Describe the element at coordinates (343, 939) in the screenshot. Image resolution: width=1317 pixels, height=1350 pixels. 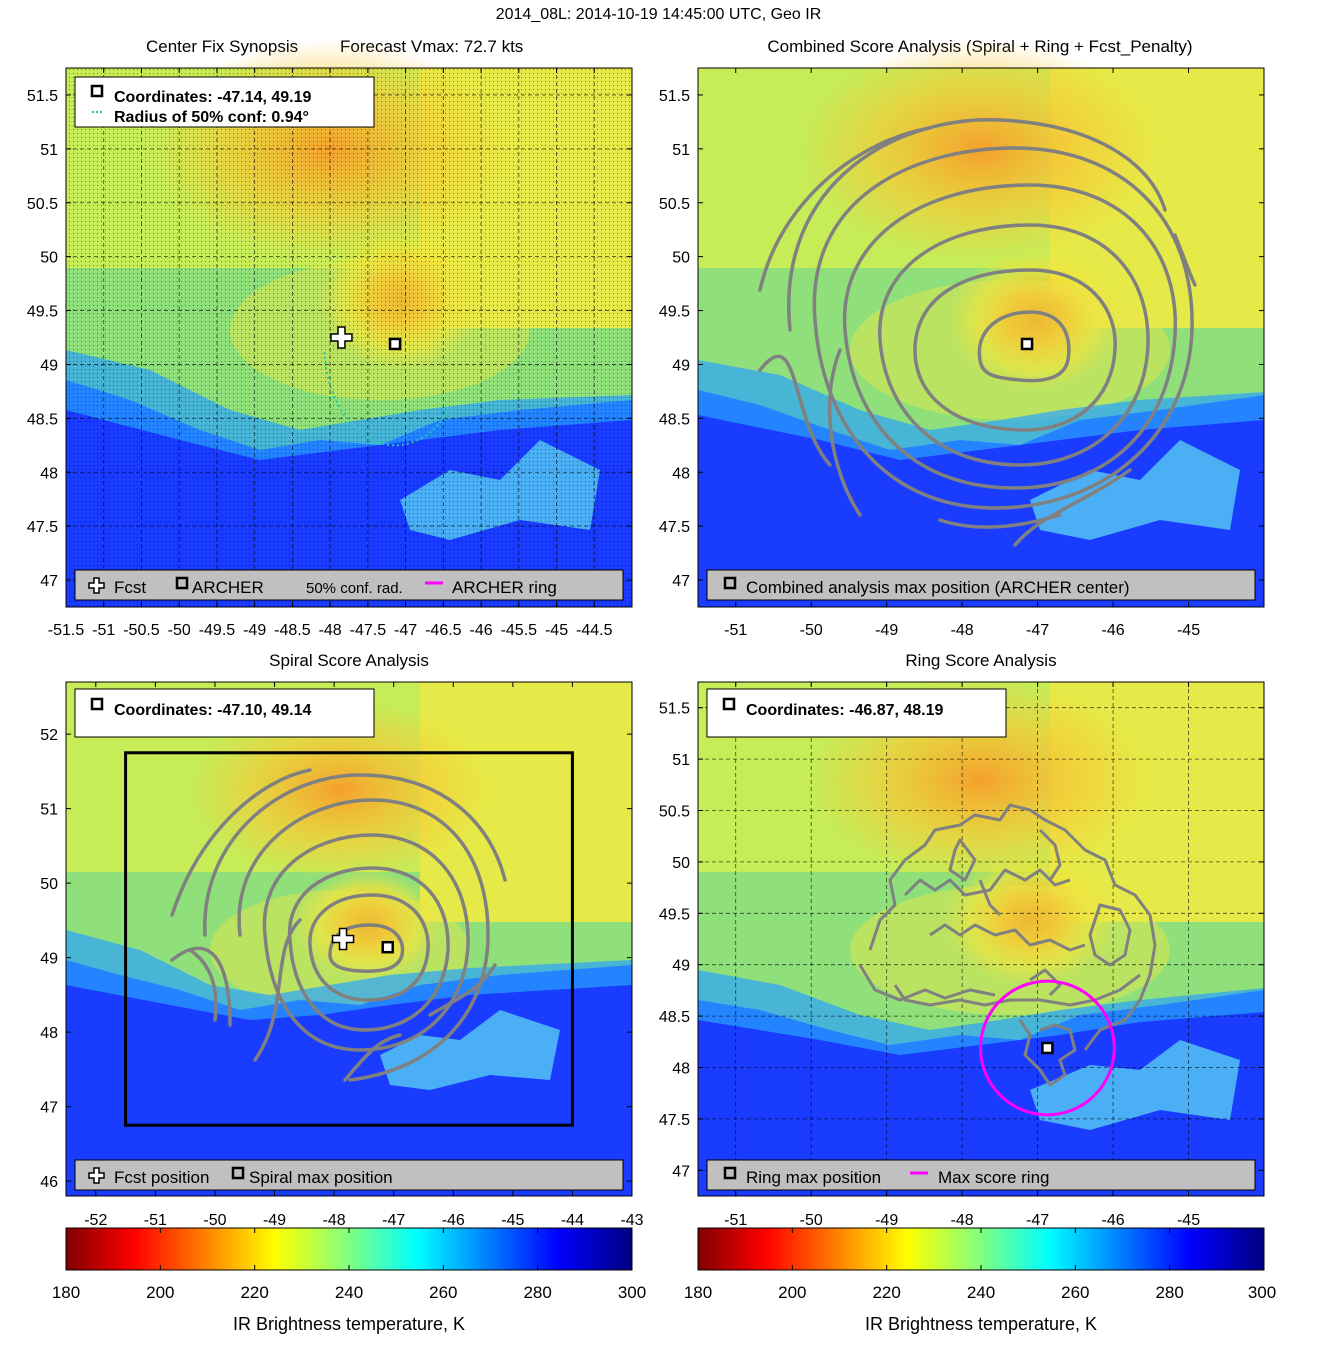
I see `panel3-fcst-marker` at that location.